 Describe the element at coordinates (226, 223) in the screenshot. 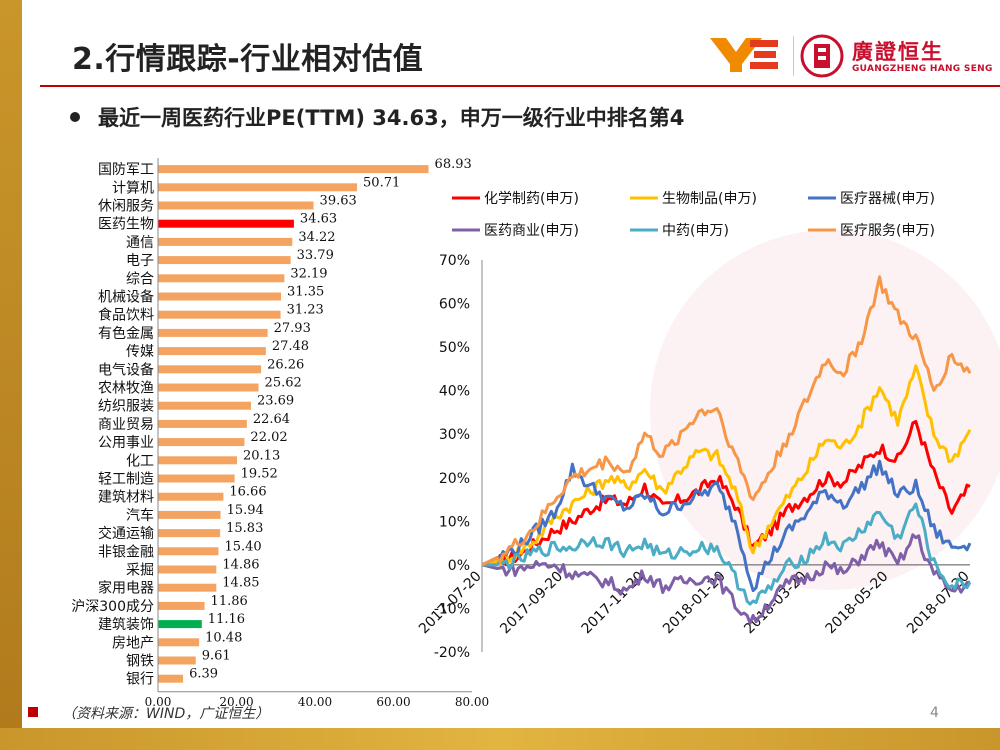

I see `bar-医药生物` at that location.